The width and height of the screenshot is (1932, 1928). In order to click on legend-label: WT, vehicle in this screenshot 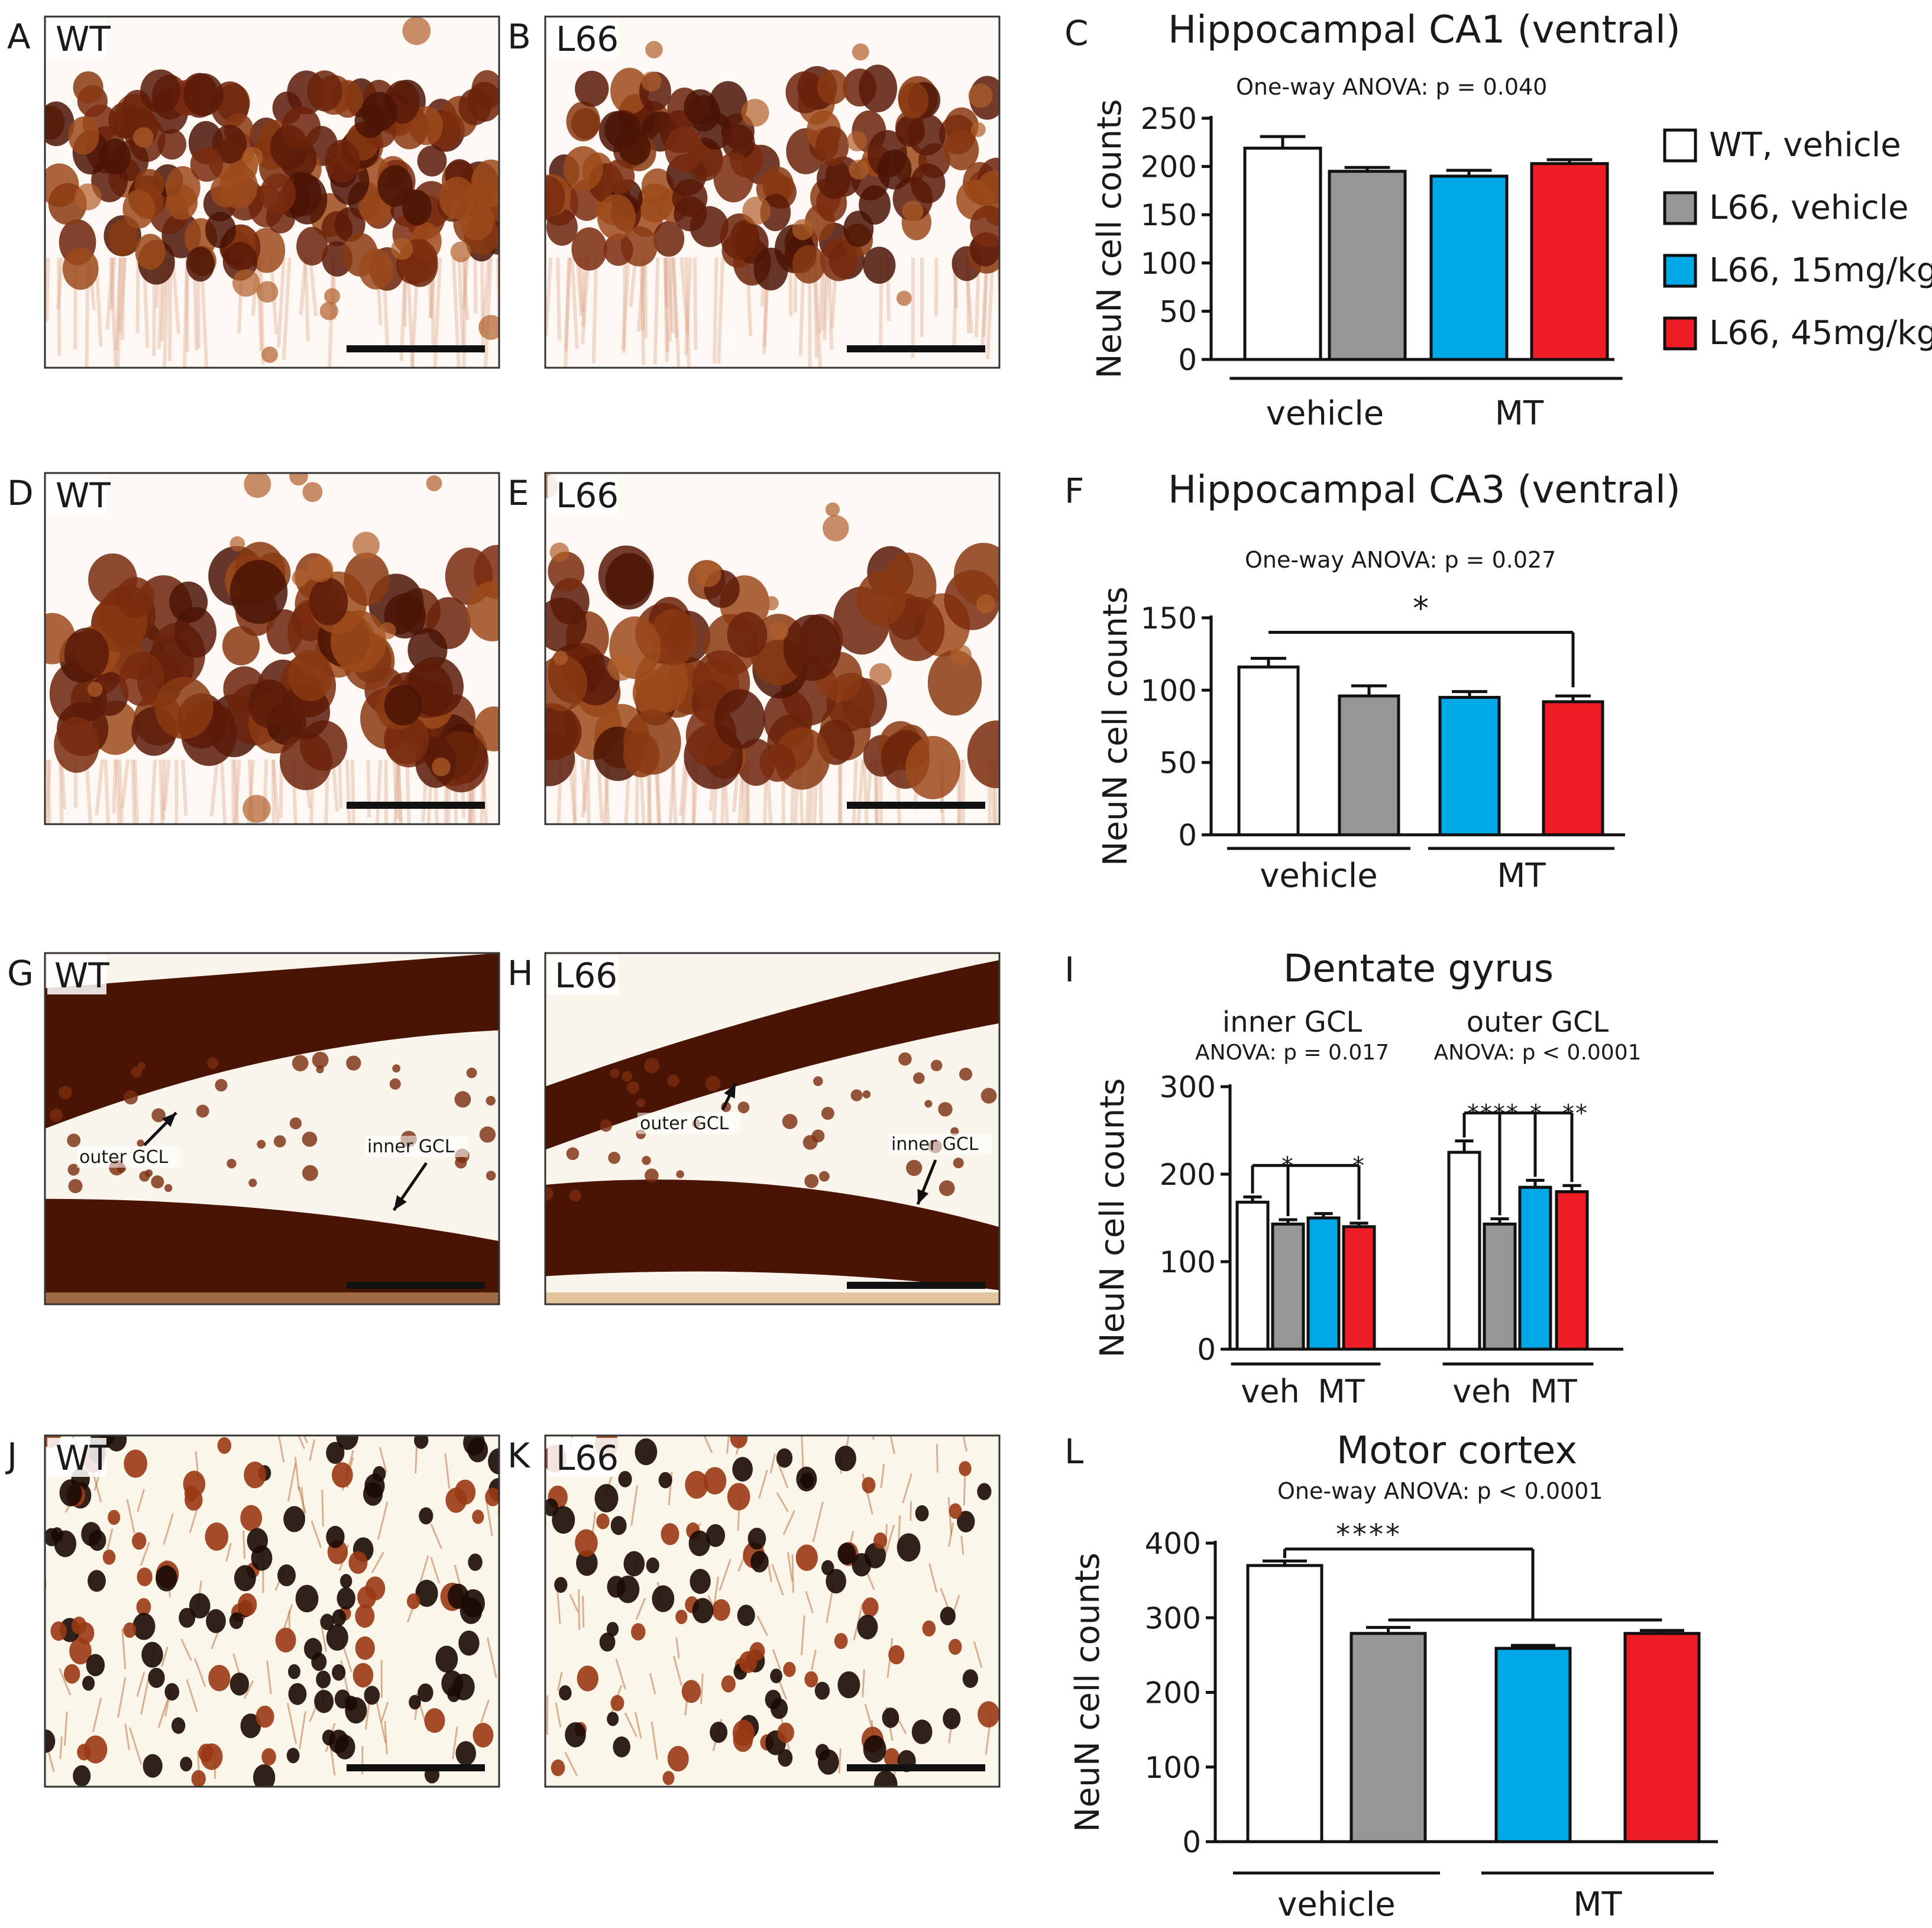, I will do `click(1805, 145)`.